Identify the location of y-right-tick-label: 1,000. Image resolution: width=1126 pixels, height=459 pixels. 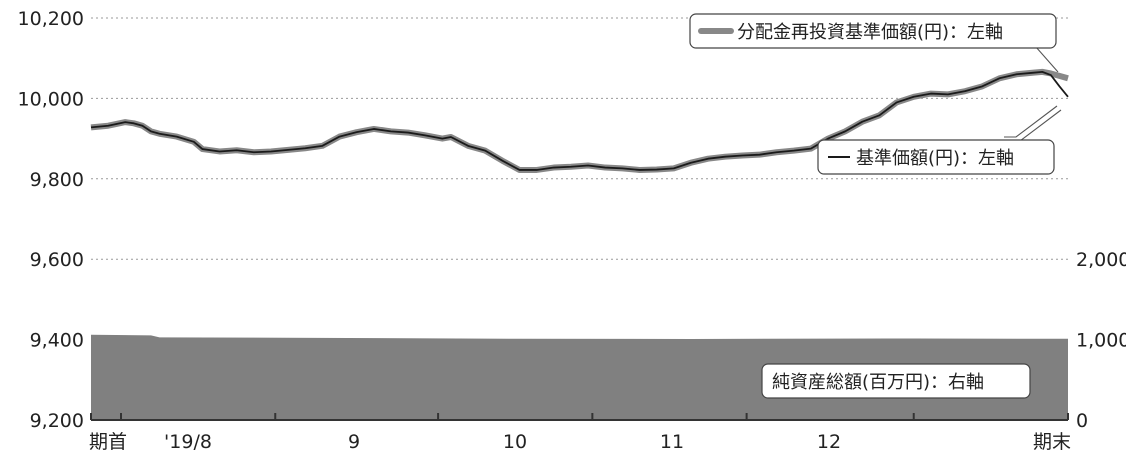
(1101, 341).